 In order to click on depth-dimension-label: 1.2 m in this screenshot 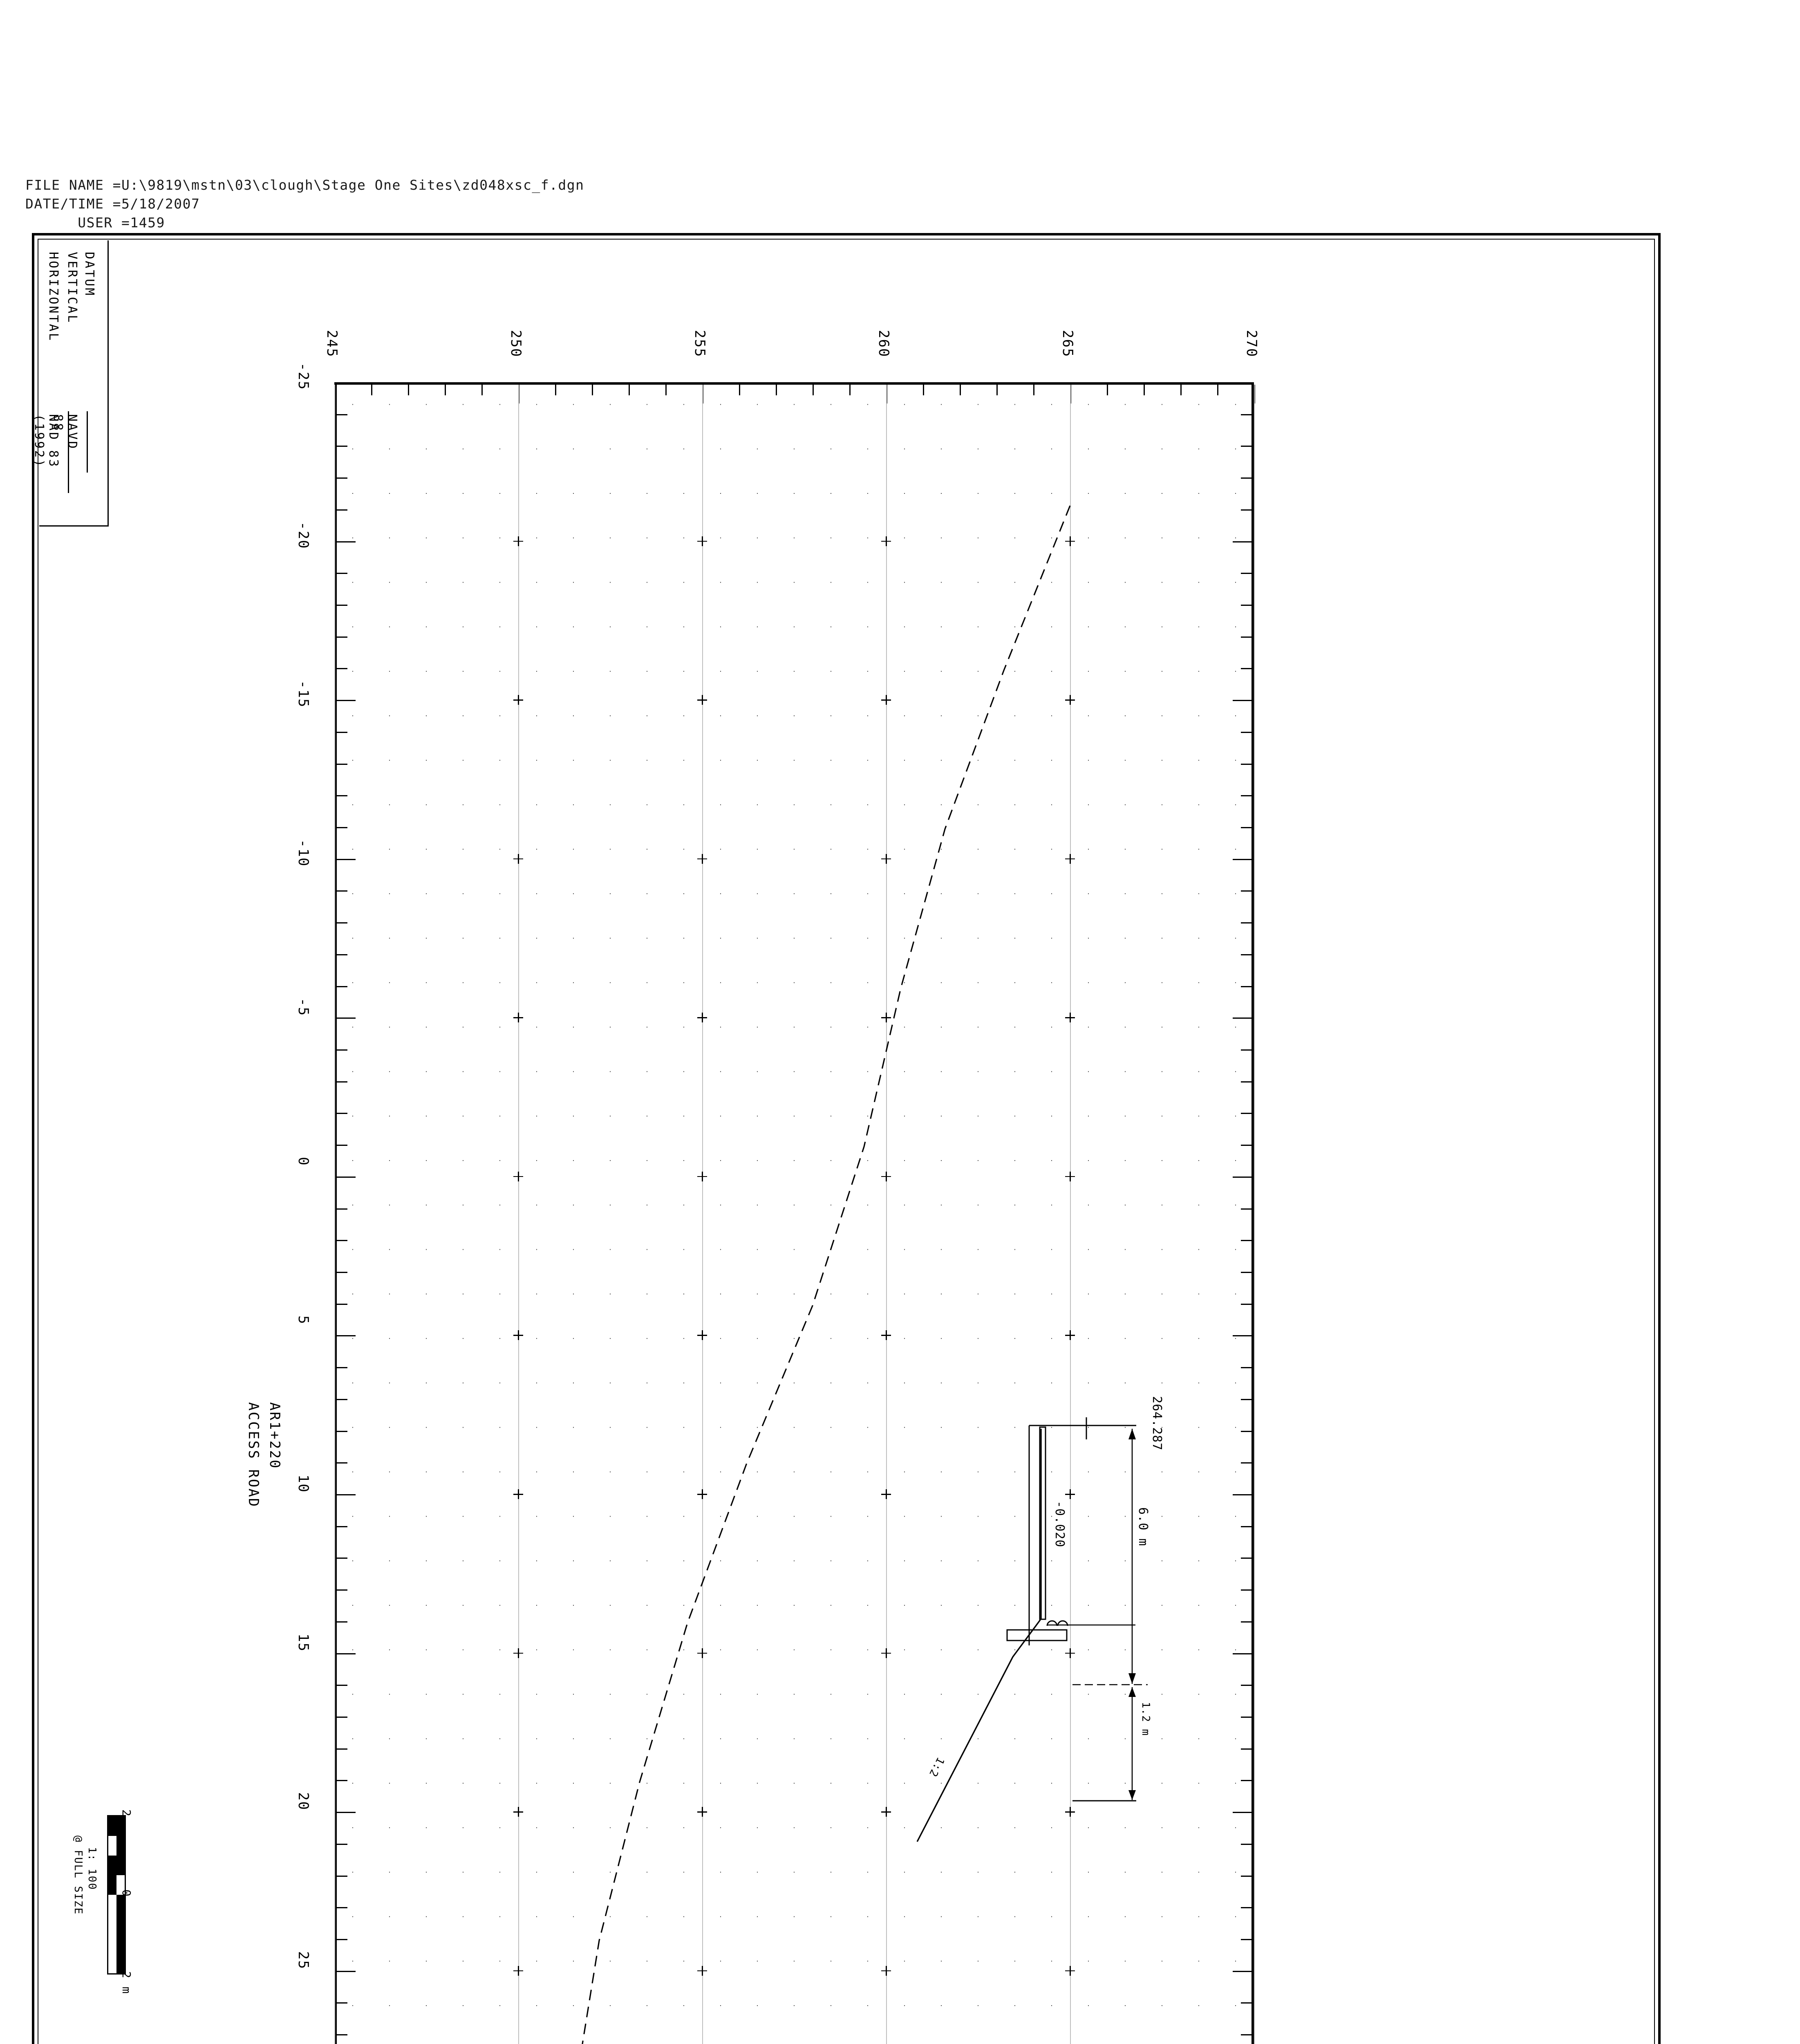, I will do `click(1146, 1719)`.